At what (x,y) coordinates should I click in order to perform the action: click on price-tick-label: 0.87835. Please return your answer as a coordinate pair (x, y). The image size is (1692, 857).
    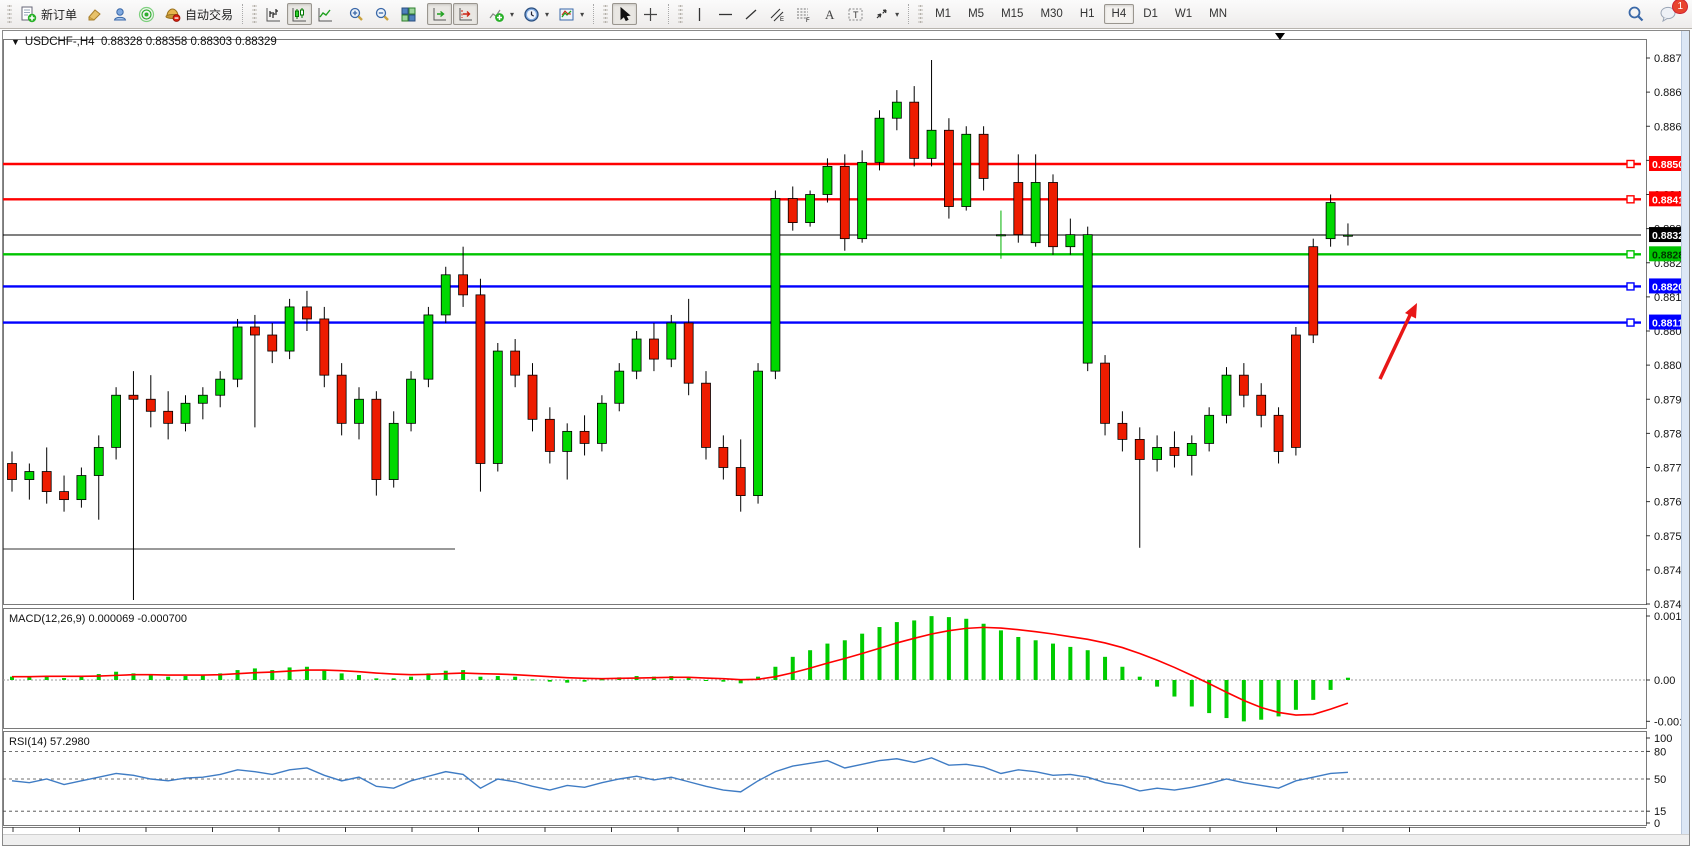
    Looking at the image, I should click on (1671, 434).